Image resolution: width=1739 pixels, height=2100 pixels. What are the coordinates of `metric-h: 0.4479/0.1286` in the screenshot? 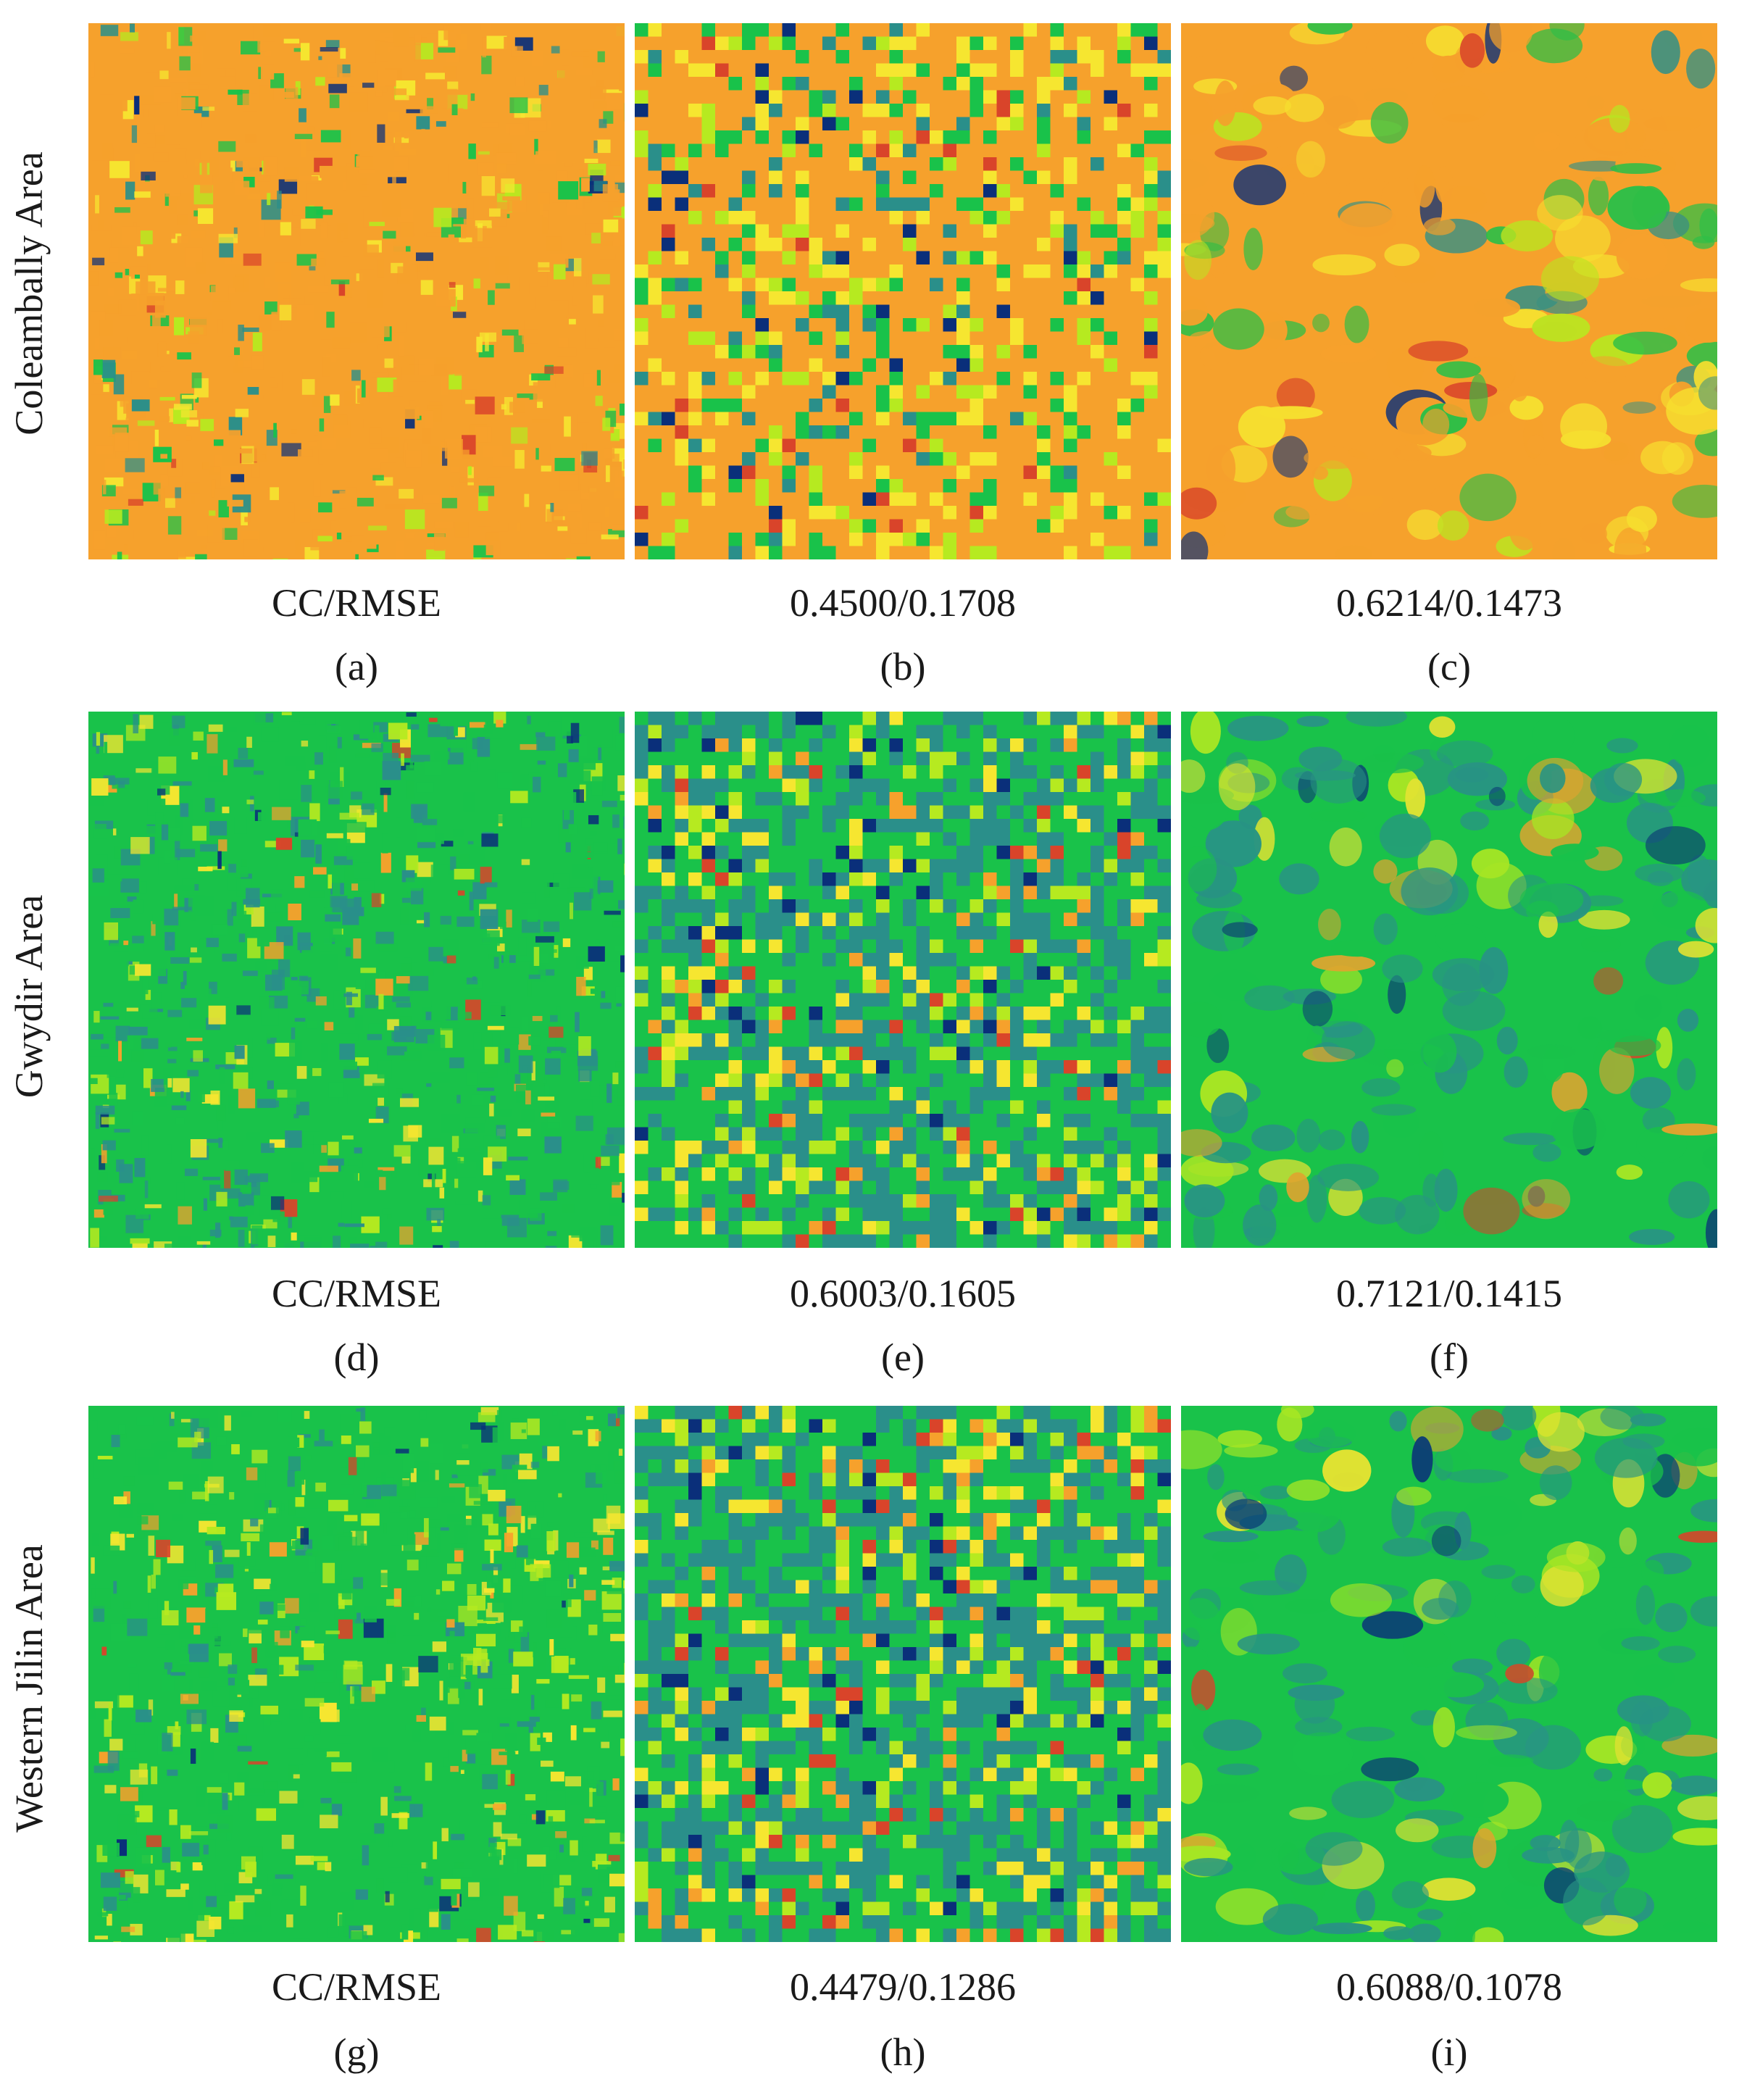 It's located at (902, 1987).